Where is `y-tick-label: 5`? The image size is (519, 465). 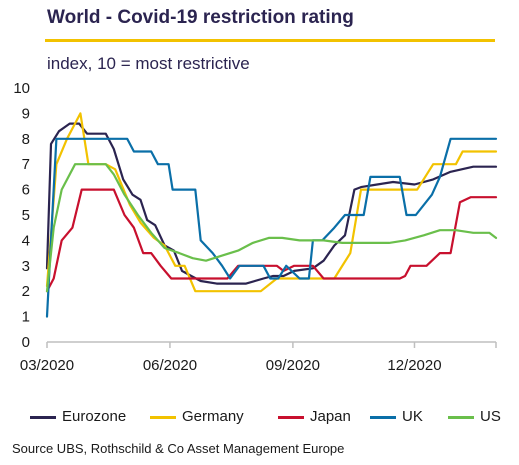
y-tick-label: 5 is located at coordinates (26, 215).